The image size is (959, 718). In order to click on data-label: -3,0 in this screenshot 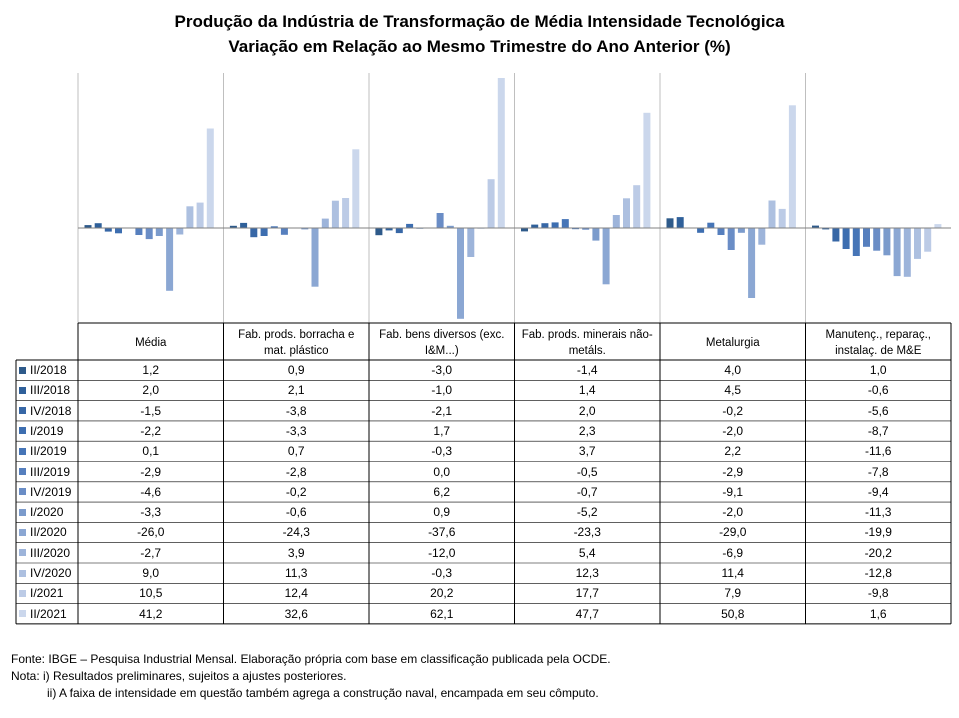, I will do `click(442, 370)`.